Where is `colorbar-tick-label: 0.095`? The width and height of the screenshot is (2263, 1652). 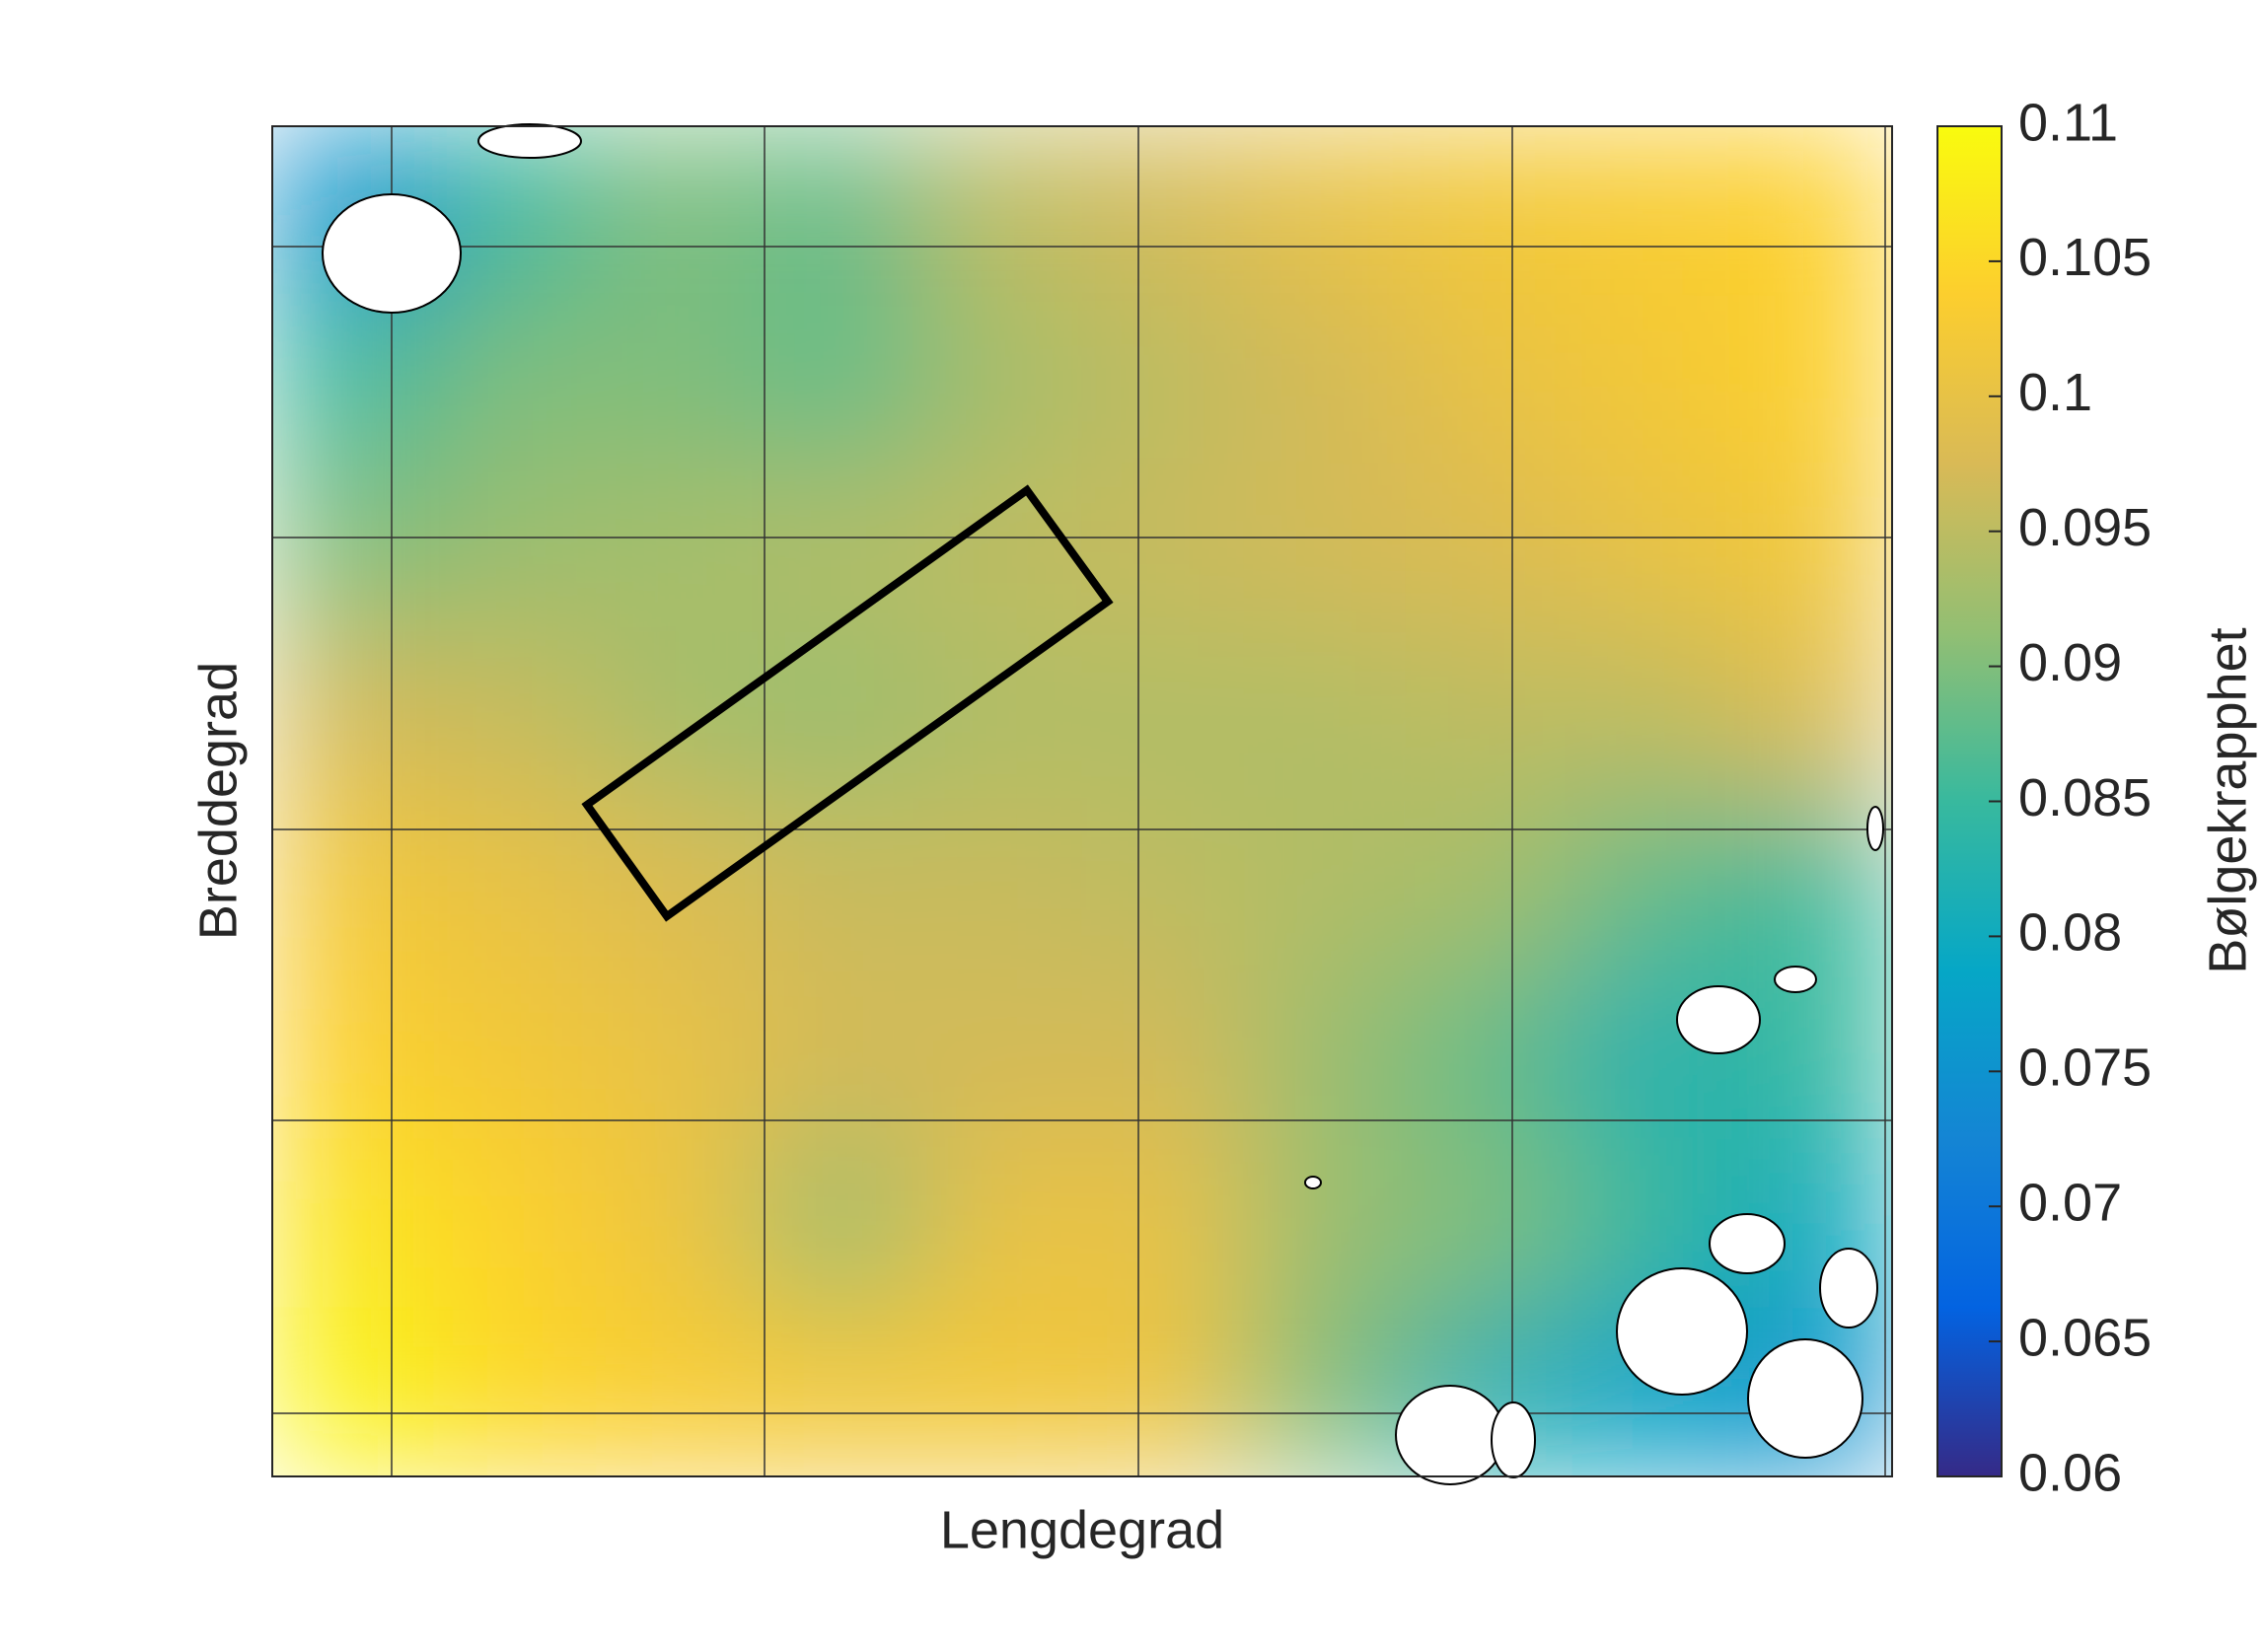 colorbar-tick-label: 0.095 is located at coordinates (2085, 528).